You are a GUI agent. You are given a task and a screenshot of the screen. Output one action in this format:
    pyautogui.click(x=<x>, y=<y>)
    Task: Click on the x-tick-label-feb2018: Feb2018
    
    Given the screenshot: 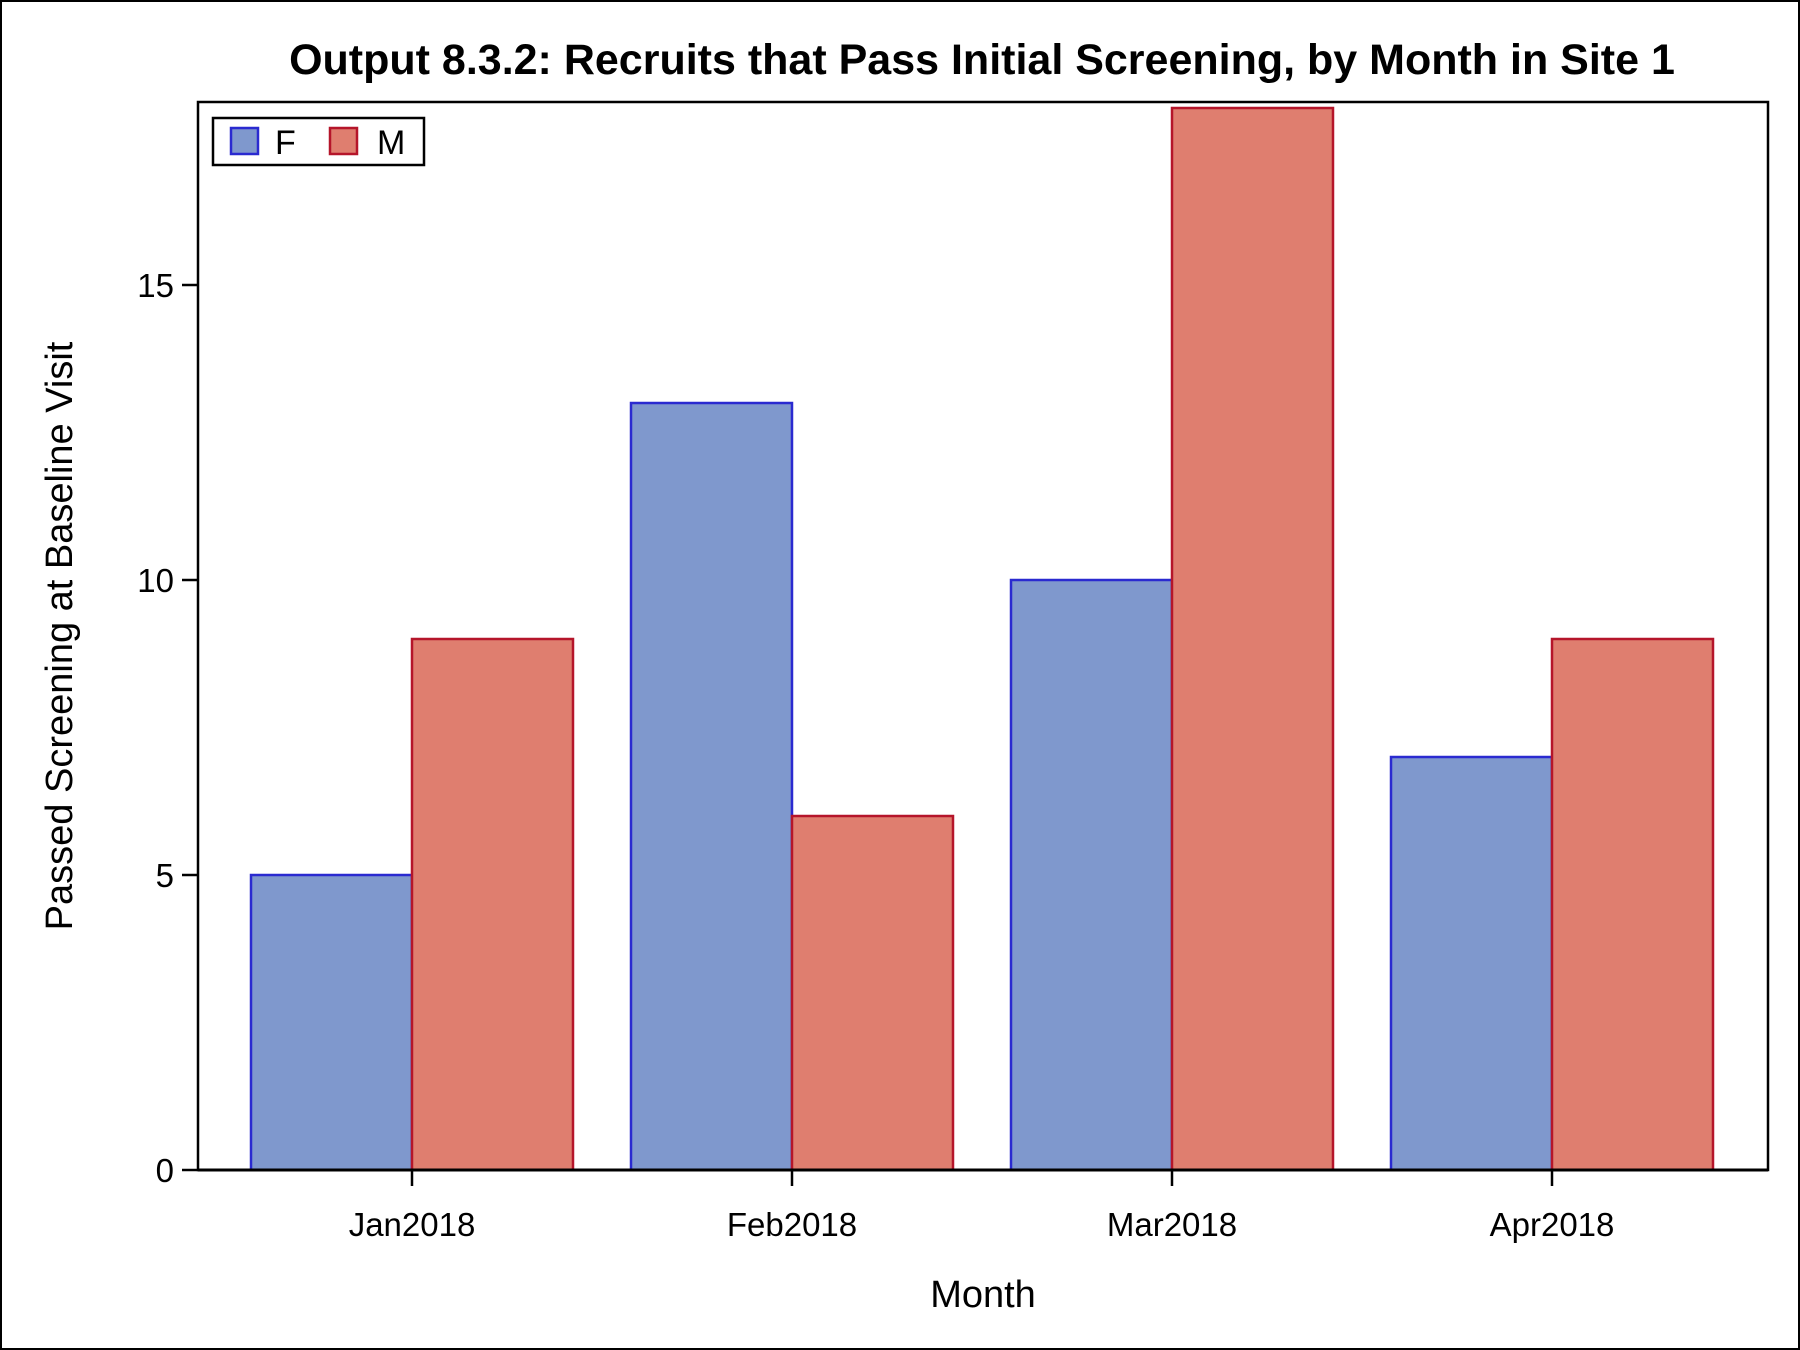 What is the action you would take?
    pyautogui.click(x=792, y=1224)
    